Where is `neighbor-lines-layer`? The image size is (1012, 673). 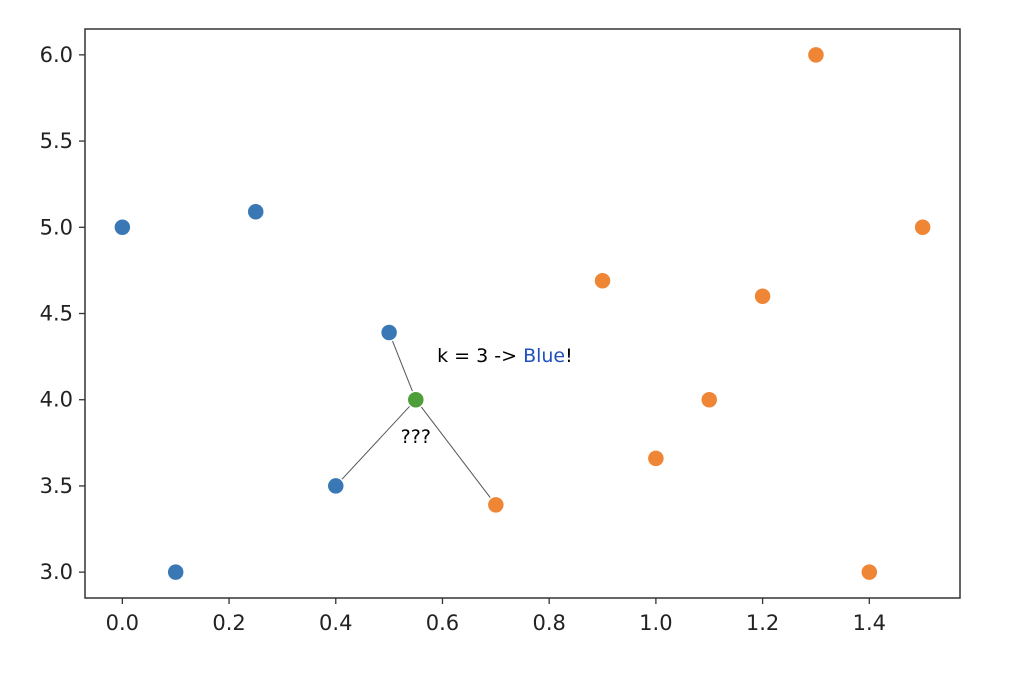
neighbor-lines-layer is located at coordinates (416, 419).